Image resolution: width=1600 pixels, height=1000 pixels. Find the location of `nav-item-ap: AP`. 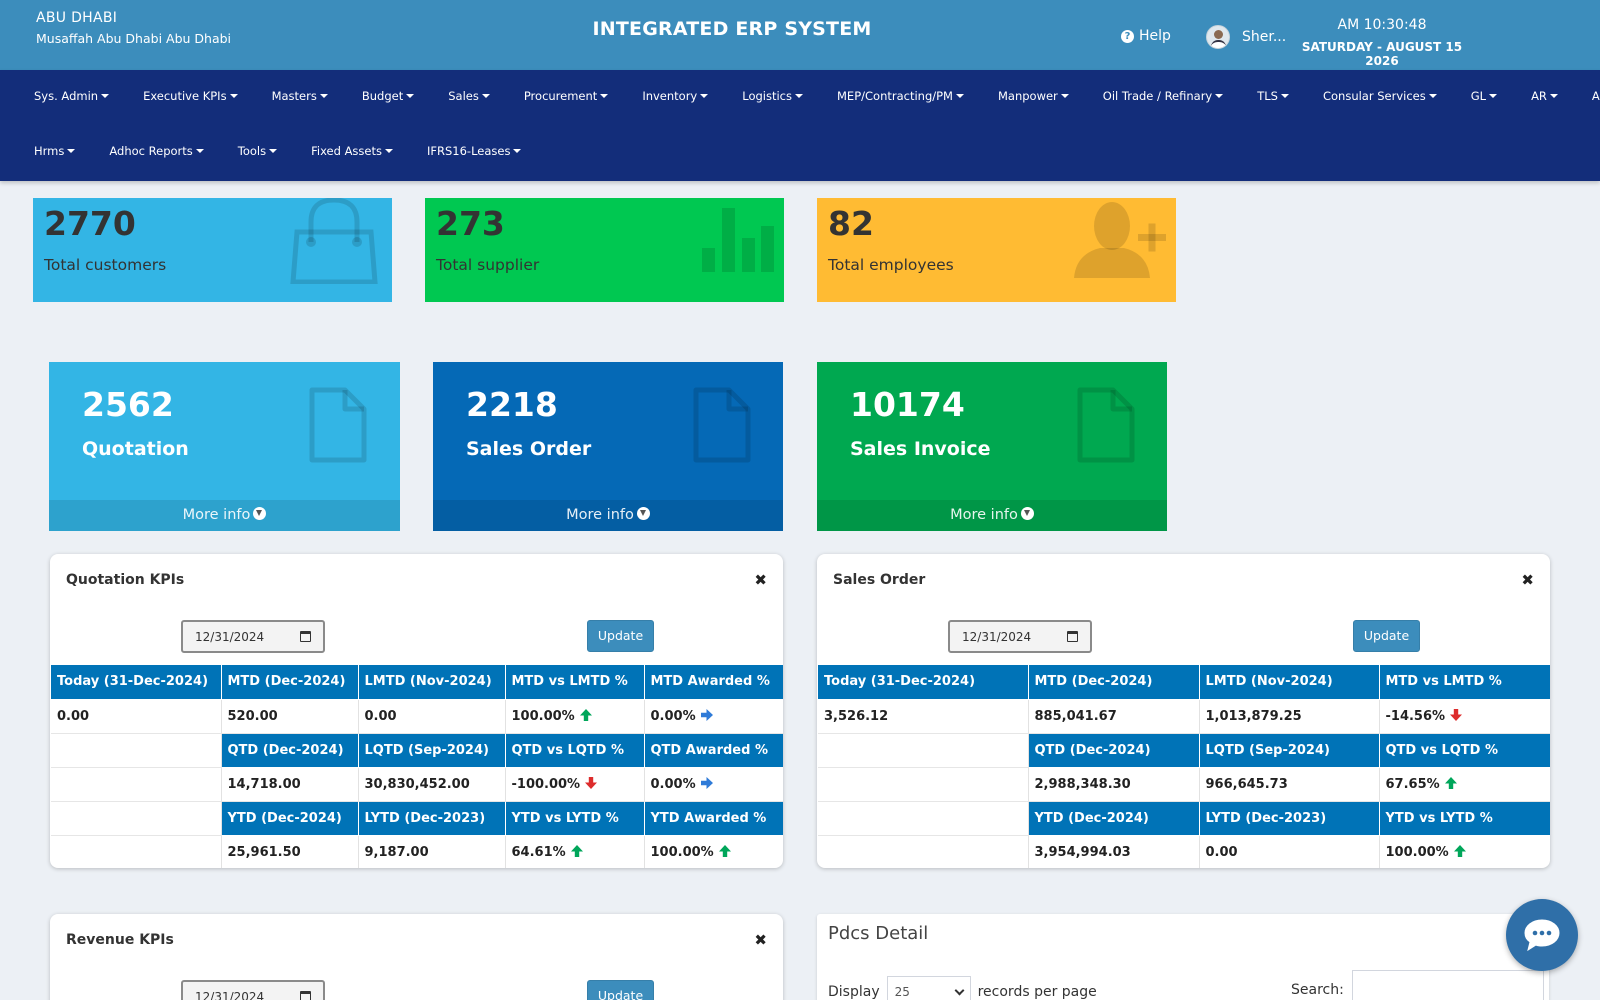

nav-item-ap: AP is located at coordinates (1596, 96).